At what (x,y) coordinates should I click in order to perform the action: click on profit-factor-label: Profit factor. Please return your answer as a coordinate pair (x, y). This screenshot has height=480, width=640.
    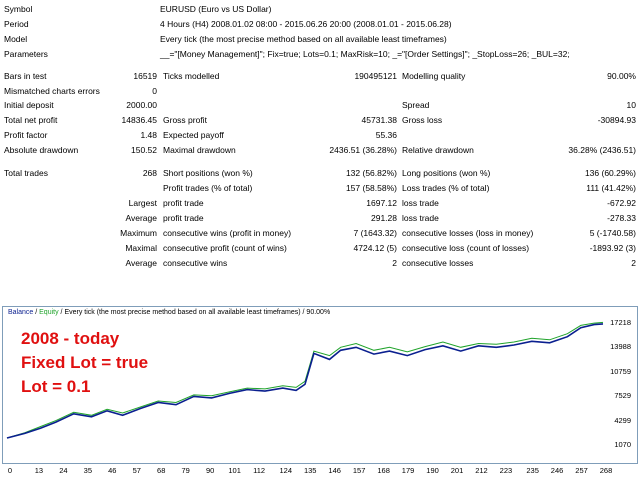
    Looking at the image, I should click on (26, 135).